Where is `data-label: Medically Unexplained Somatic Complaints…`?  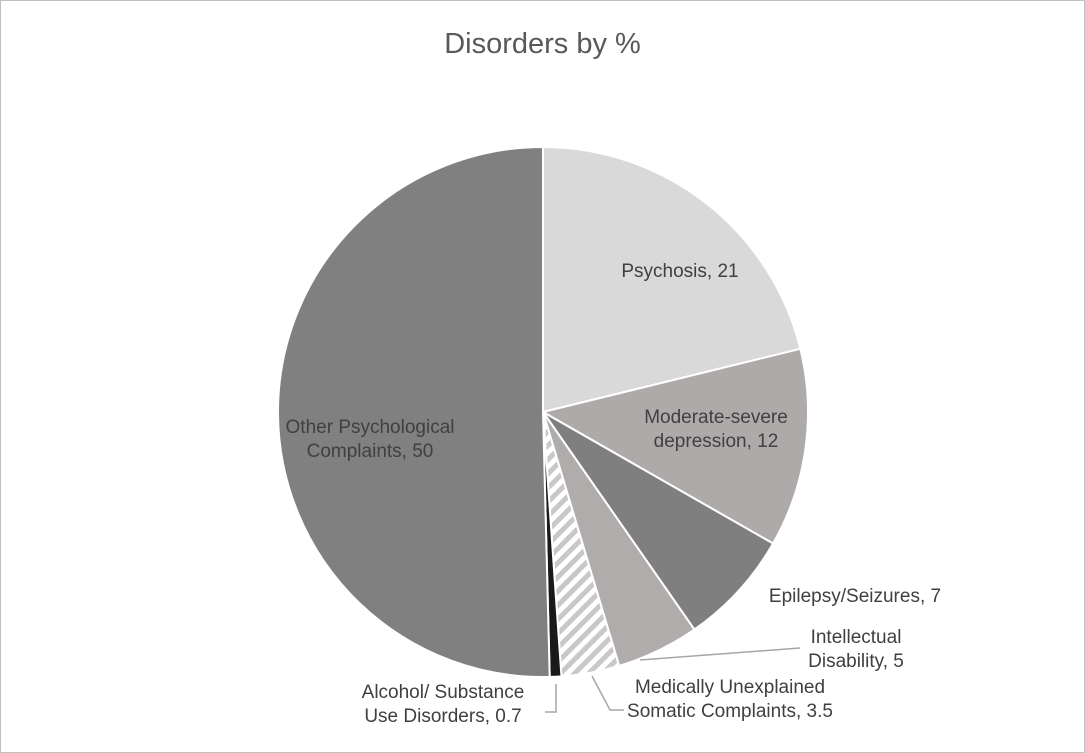
data-label: Medically Unexplained Somatic Complaints… is located at coordinates (730, 699).